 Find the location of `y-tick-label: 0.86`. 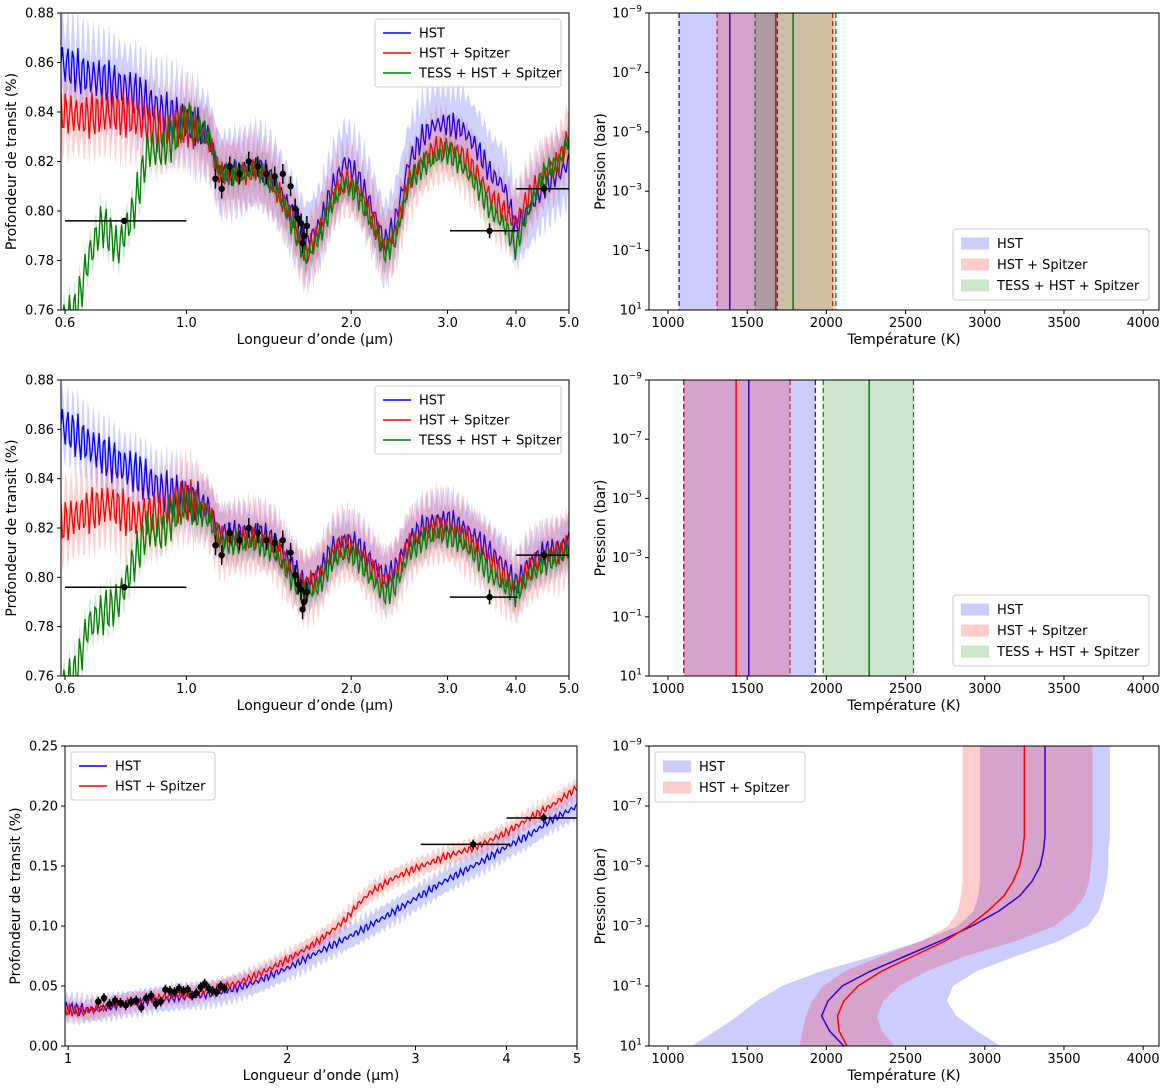

y-tick-label: 0.86 is located at coordinates (39, 430).